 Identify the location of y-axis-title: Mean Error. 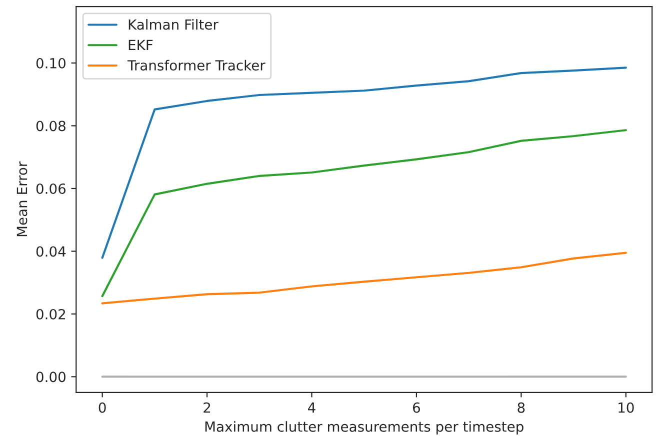
(22, 198).